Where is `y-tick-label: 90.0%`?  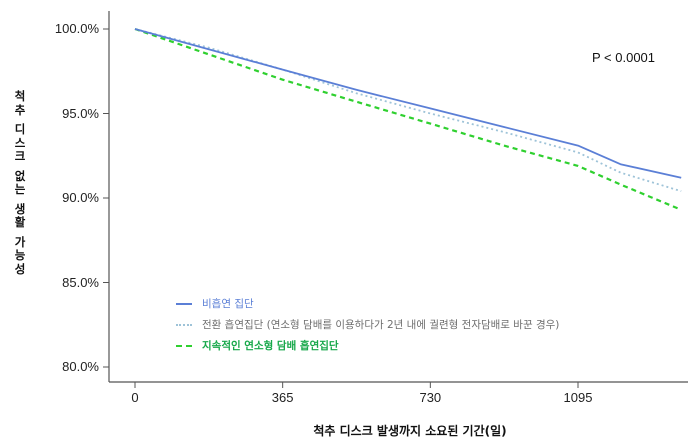
y-tick-label: 90.0% is located at coordinates (80, 197).